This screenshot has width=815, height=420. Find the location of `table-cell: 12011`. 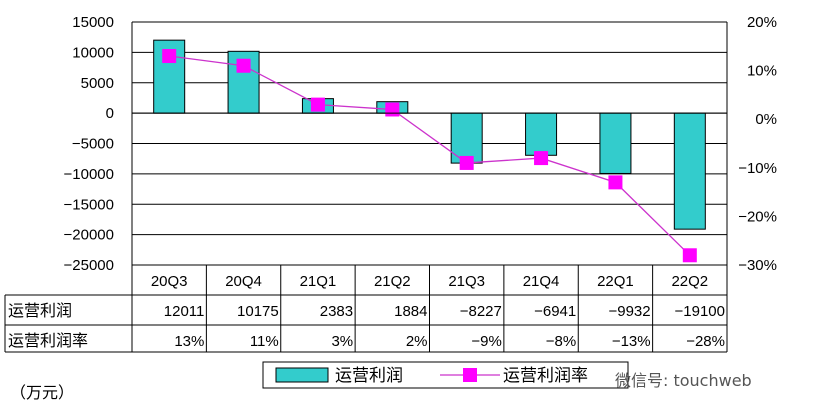

table-cell: 12011 is located at coordinates (184, 311).